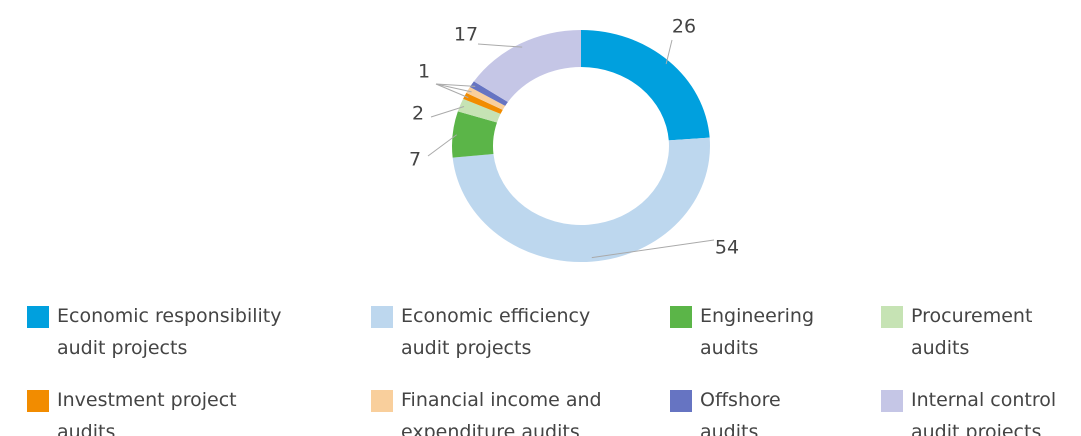 The height and width of the screenshot is (436, 1081). I want to click on legend-item: Offshore audits, so click(750, 410).